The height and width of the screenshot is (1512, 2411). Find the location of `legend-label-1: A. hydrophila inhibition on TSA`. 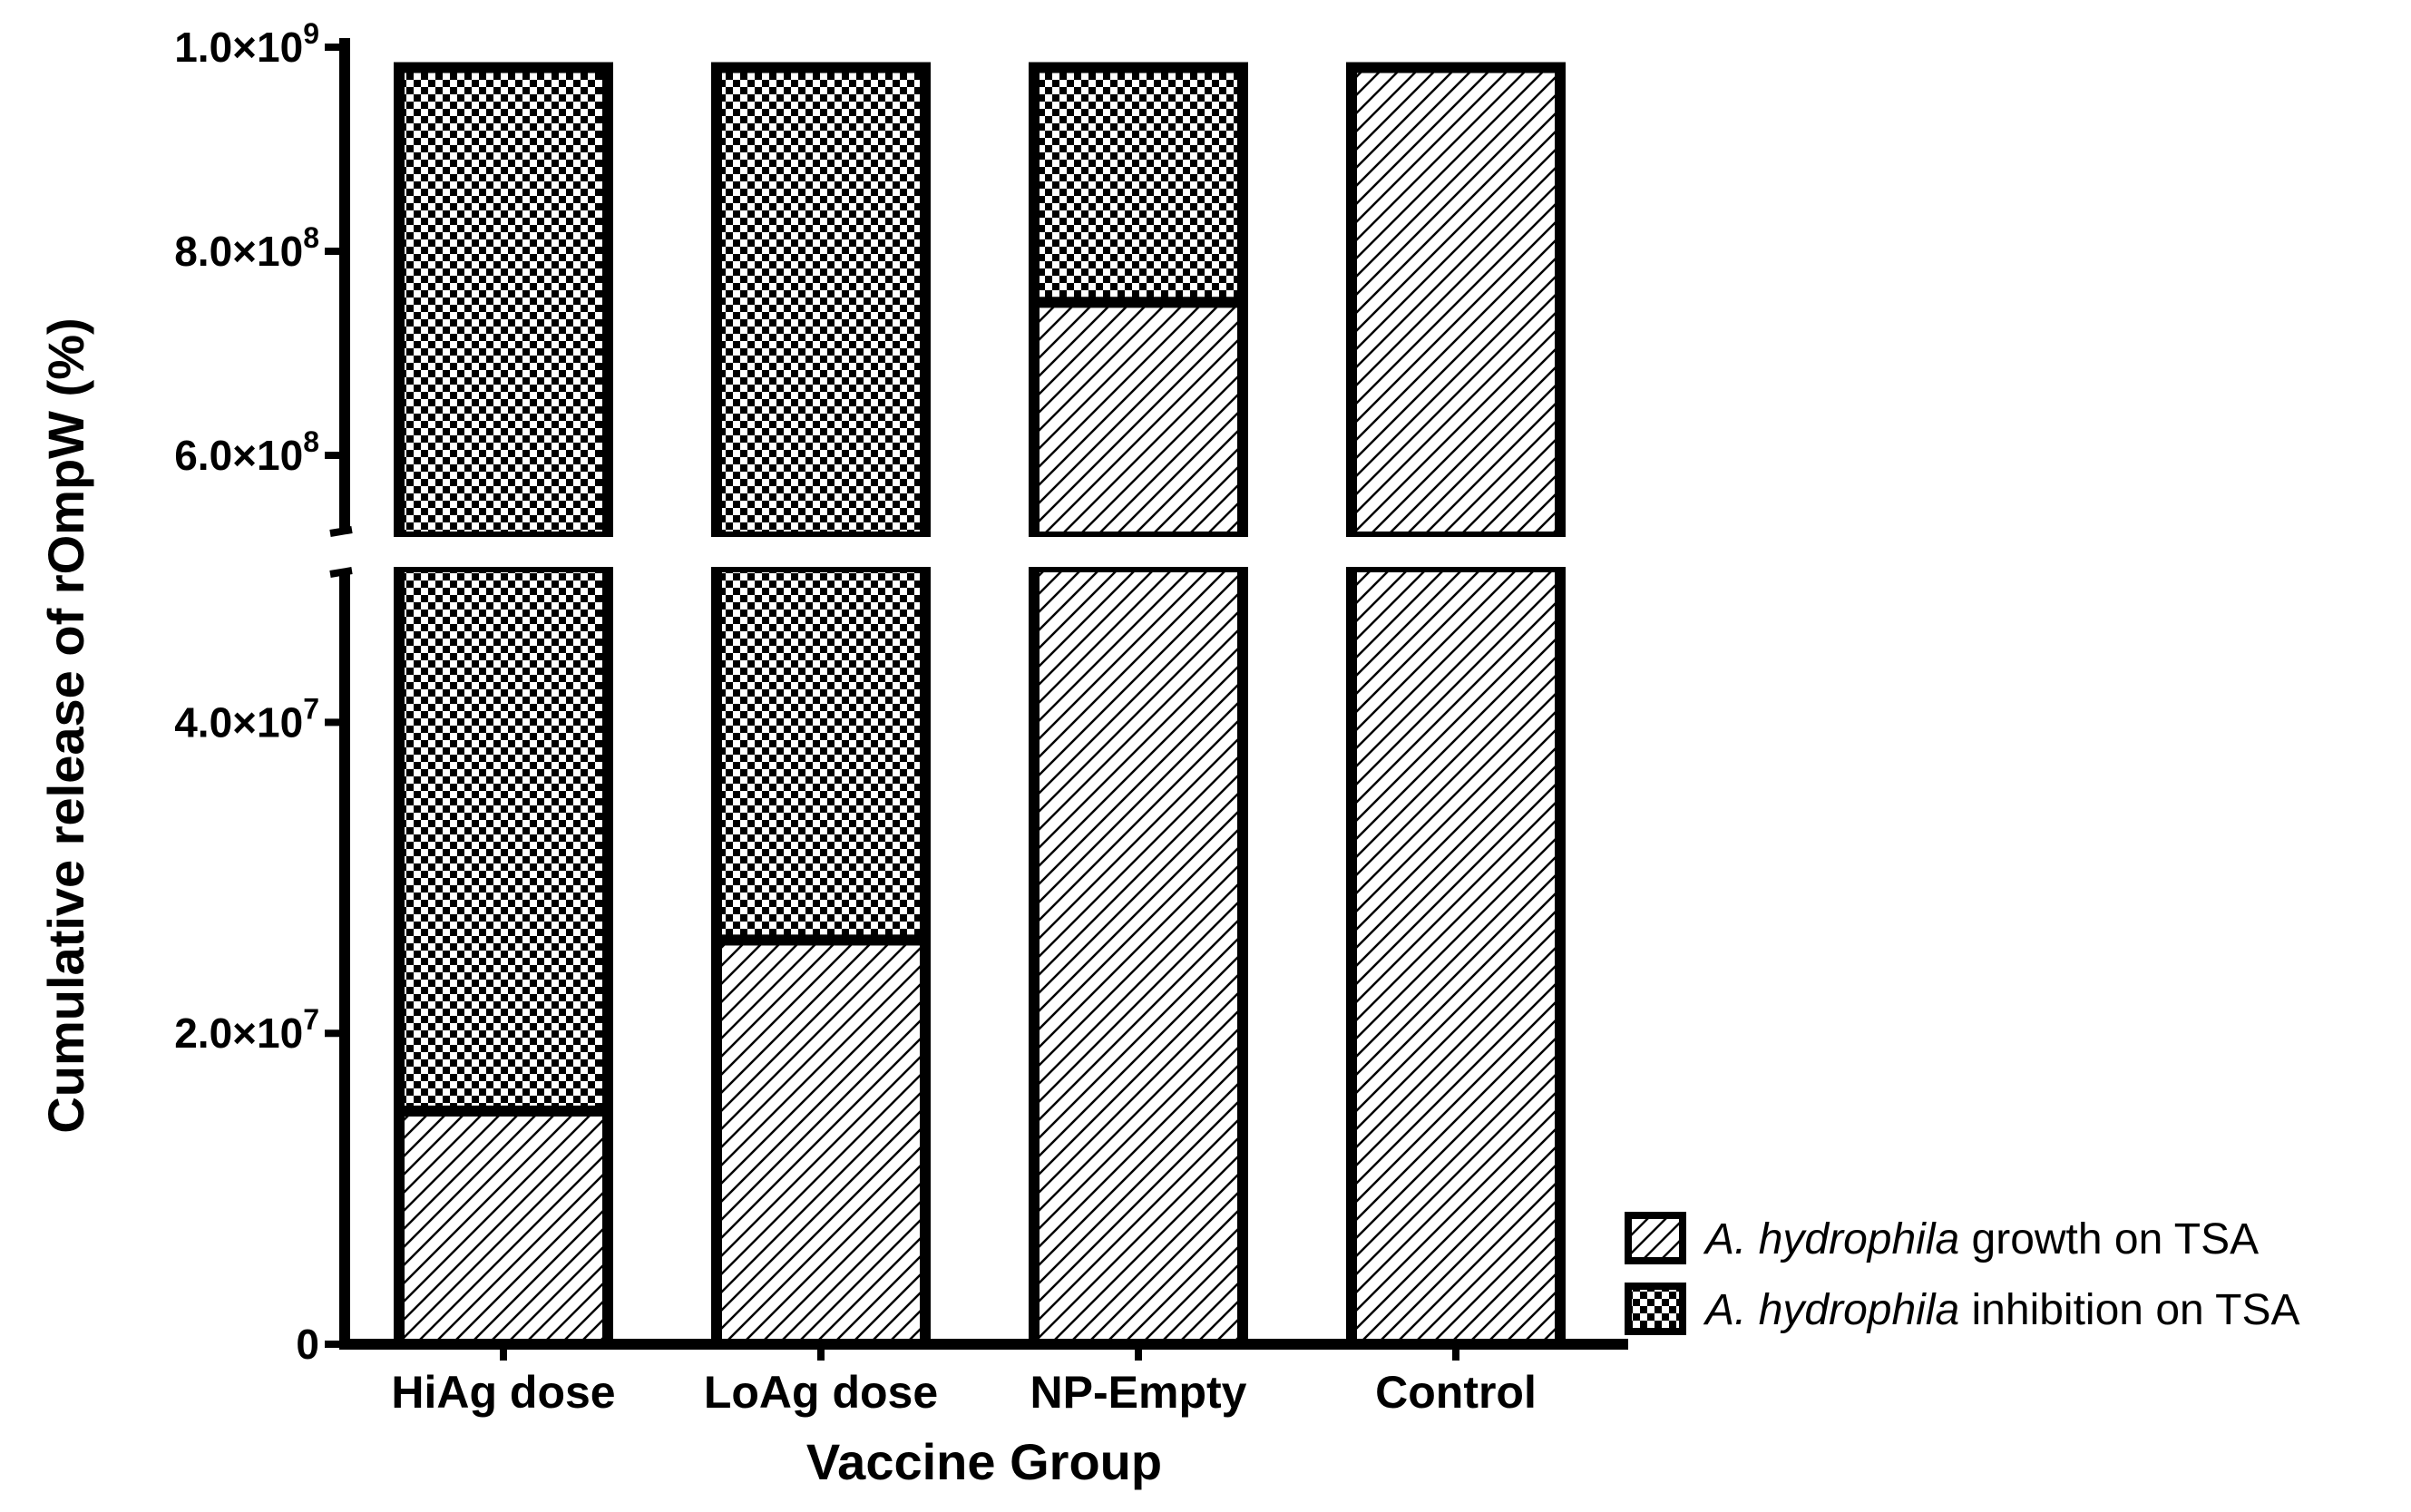

legend-label-1: A. hydrophila inhibition on TSA is located at coordinates (2001, 1310).